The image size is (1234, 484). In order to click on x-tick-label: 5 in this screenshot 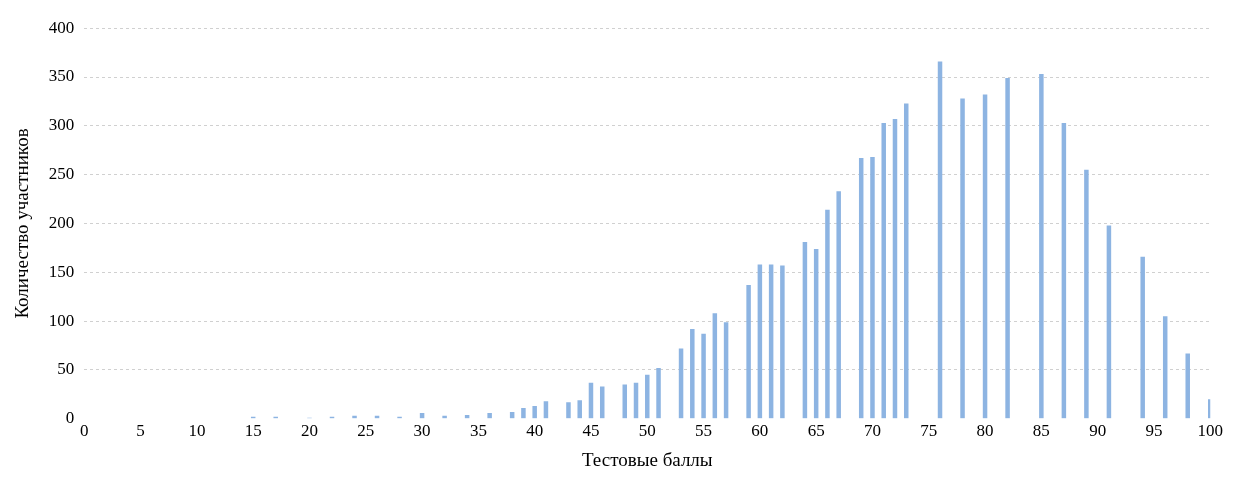, I will do `click(140, 431)`.